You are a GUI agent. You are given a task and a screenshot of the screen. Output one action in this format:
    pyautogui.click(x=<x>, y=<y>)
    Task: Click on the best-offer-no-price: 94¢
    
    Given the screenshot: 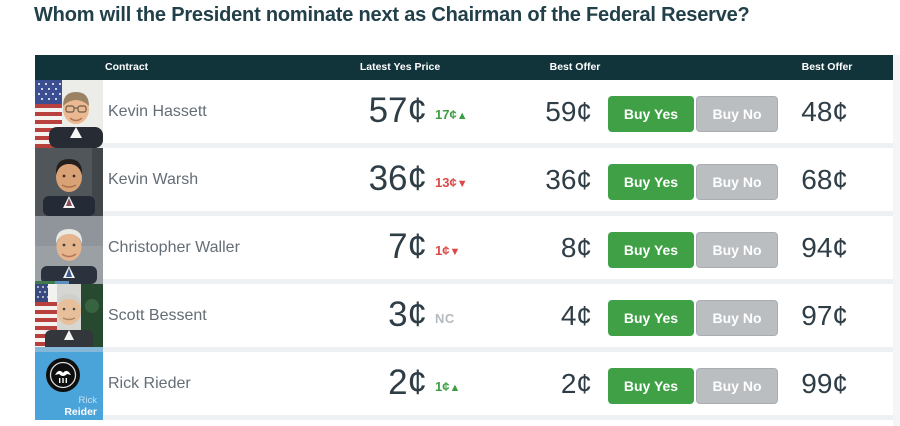 What is the action you would take?
    pyautogui.click(x=824, y=247)
    